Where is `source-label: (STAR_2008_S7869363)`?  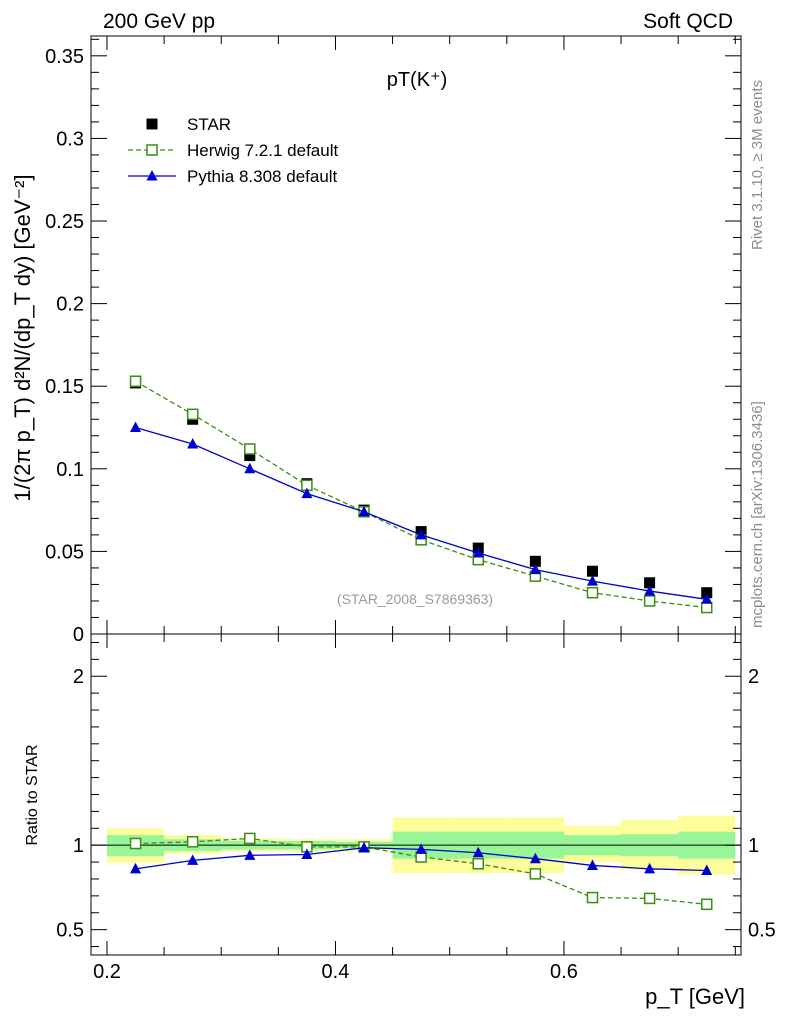 source-label: (STAR_2008_S7869363) is located at coordinates (415, 599).